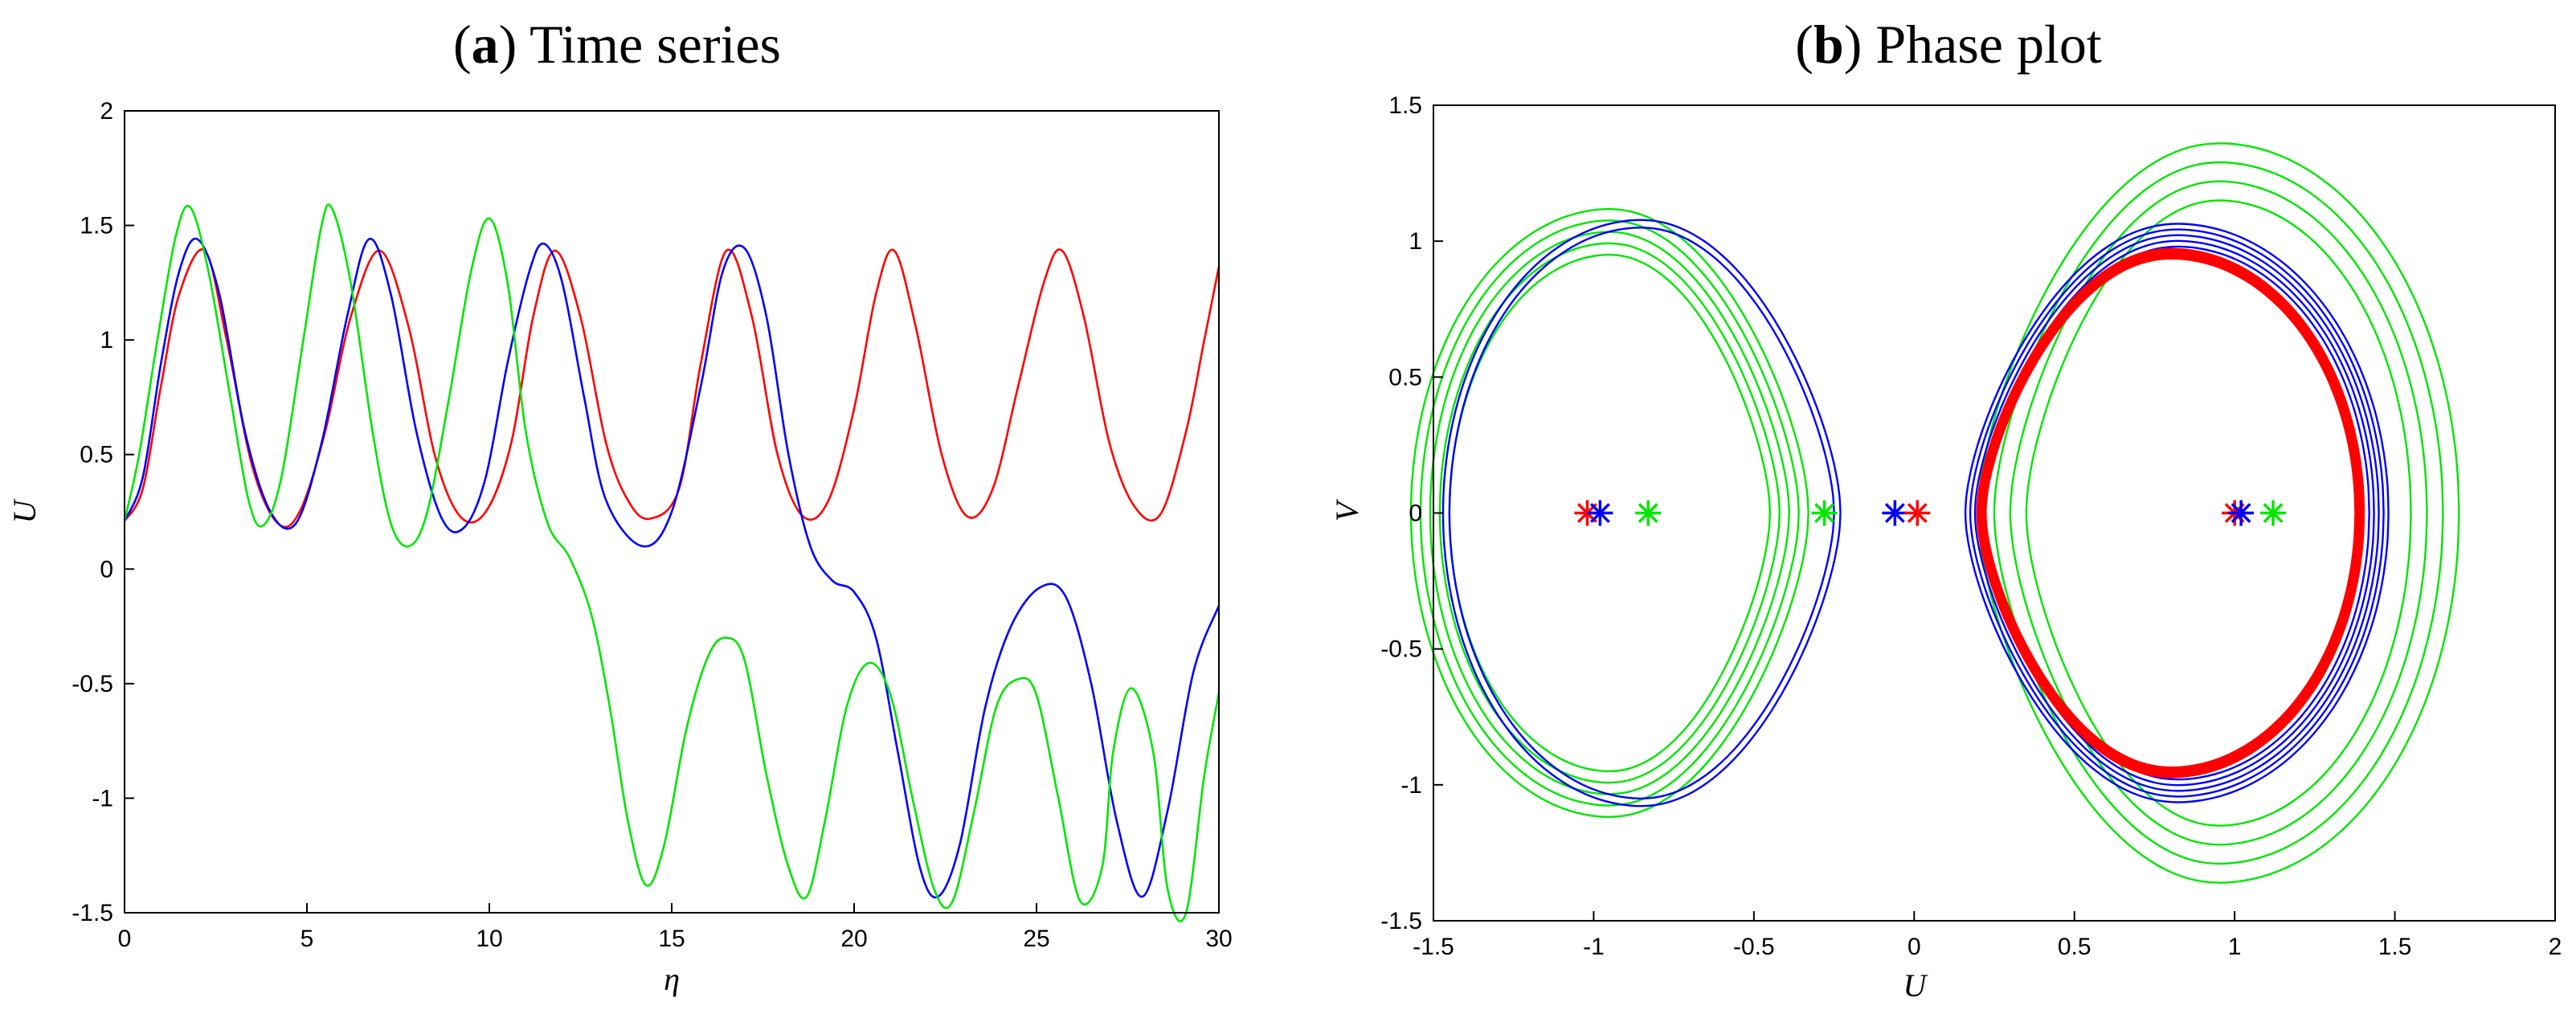 The image size is (2576, 1022). I want to click on panel-b-y-label: V, so click(1347, 509).